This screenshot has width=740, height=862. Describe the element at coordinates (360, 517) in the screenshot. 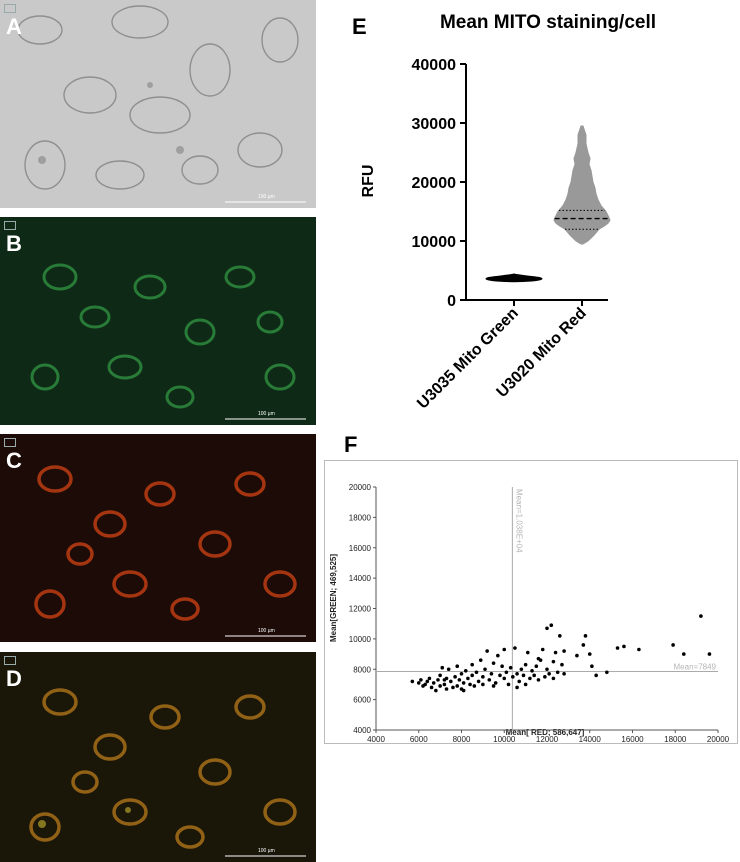

I see `y-tick-label: 18000` at that location.